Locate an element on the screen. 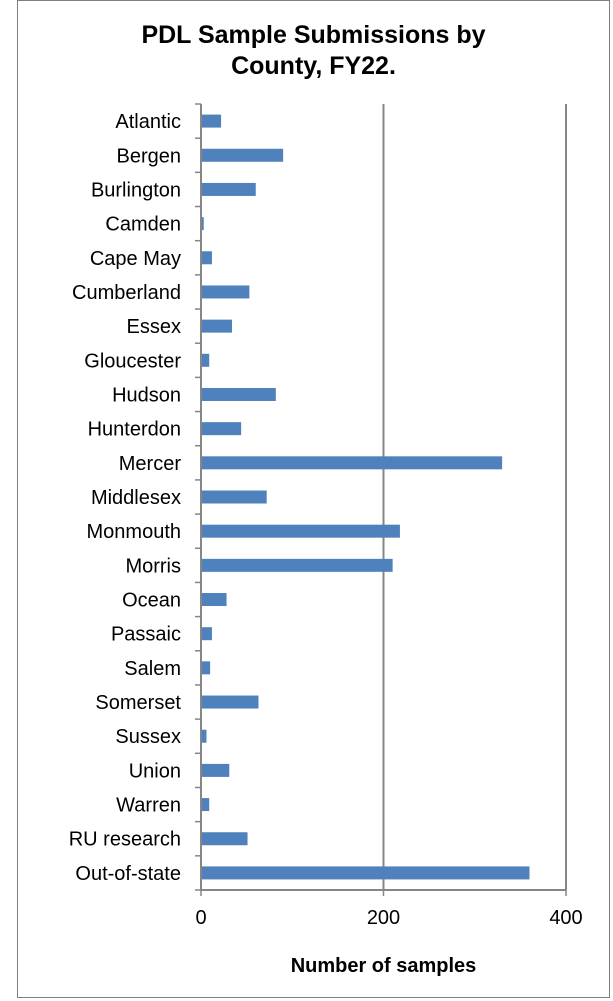  bar-camden is located at coordinates (202, 224).